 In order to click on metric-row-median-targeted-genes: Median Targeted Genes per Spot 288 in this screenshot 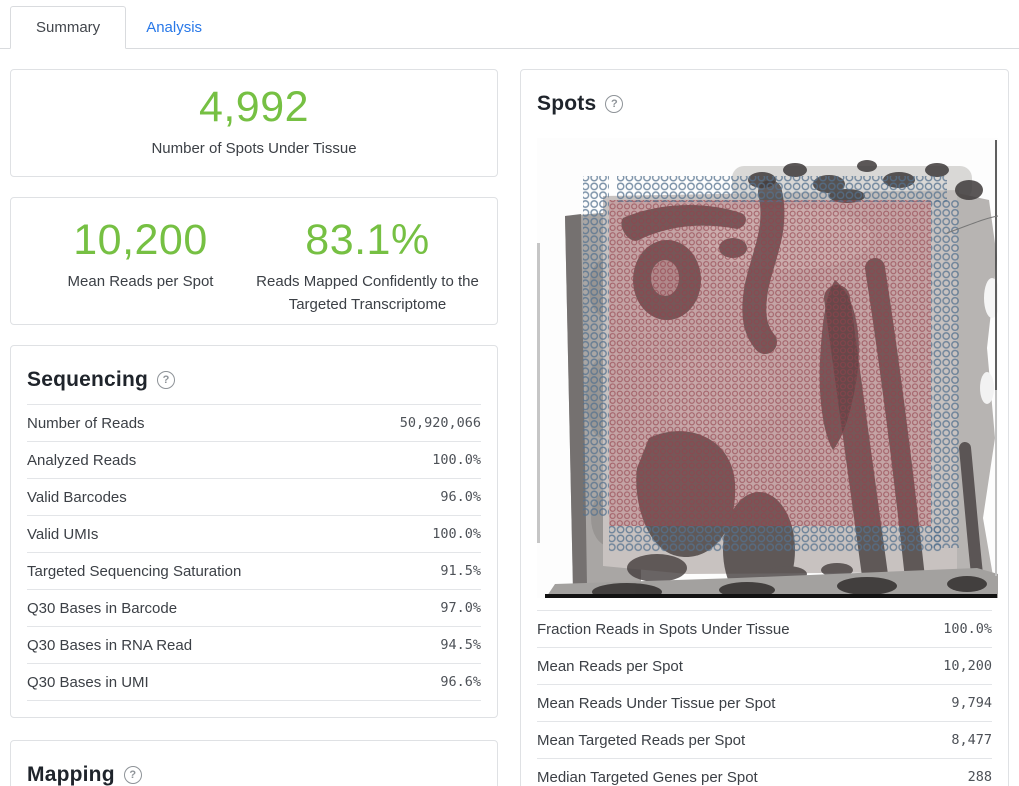, I will do `click(764, 772)`.